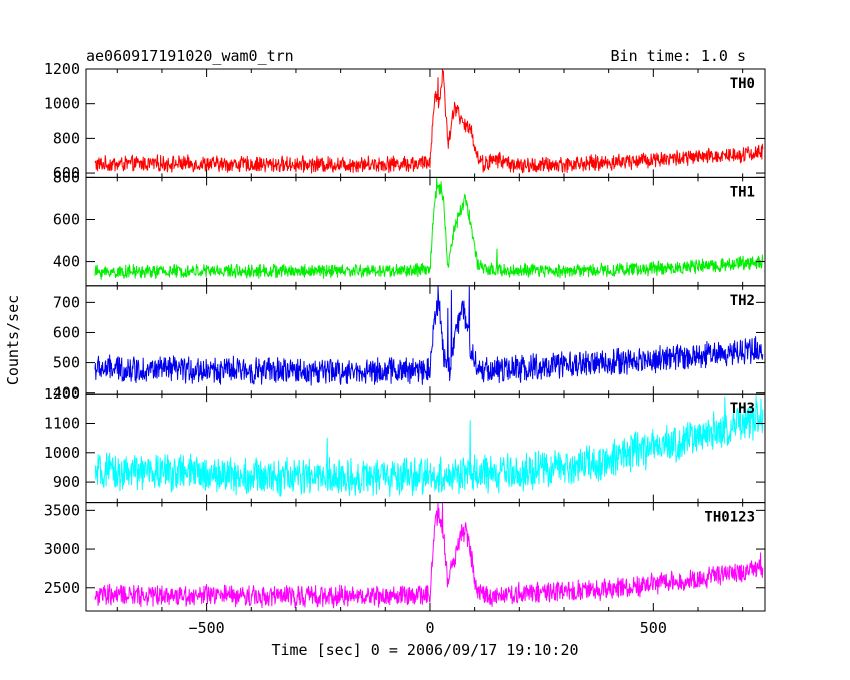  What do you see at coordinates (62, 549) in the screenshot?
I see `y-tick-label: 3000` at bounding box center [62, 549].